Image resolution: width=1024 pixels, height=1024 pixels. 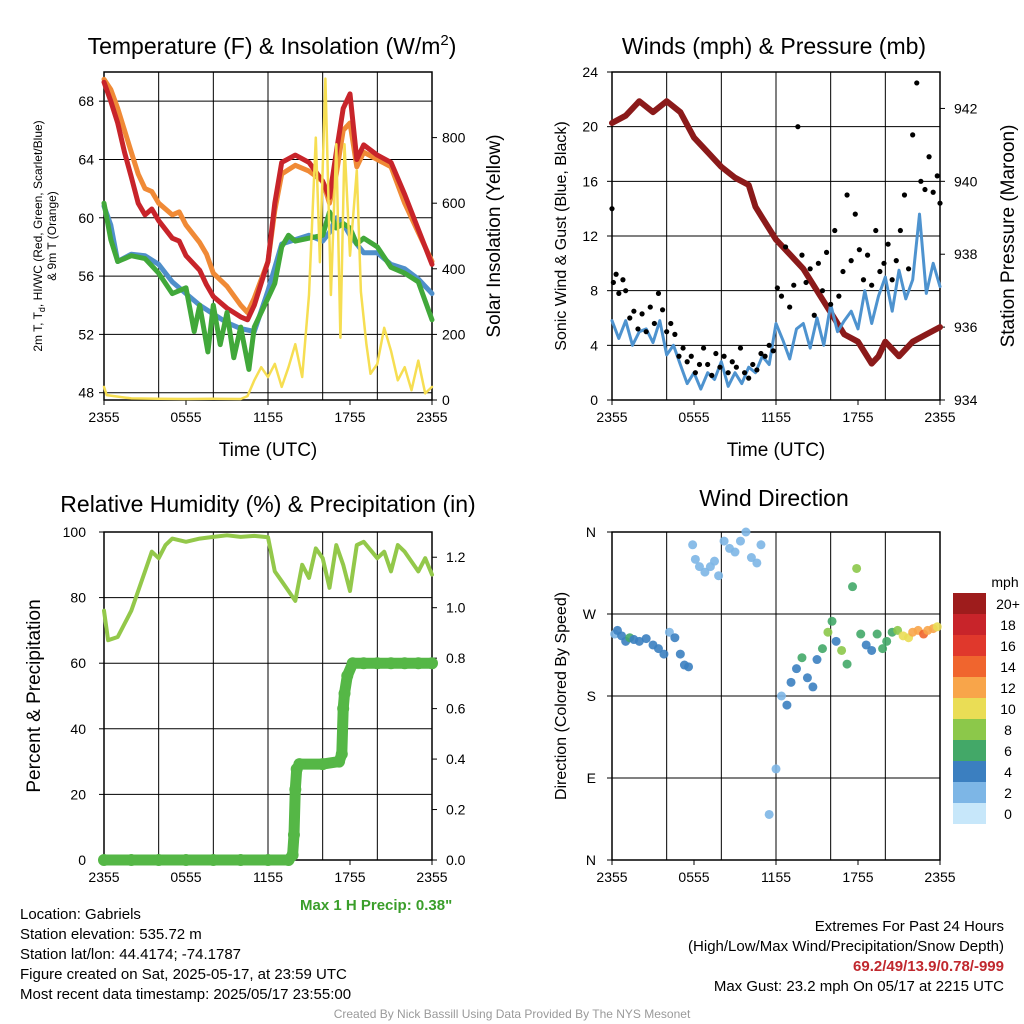 What do you see at coordinates (38, 213) in the screenshot?
I see `label-part: , HI/WC (Red, Green, Scarlet/Blue)` at bounding box center [38, 213].